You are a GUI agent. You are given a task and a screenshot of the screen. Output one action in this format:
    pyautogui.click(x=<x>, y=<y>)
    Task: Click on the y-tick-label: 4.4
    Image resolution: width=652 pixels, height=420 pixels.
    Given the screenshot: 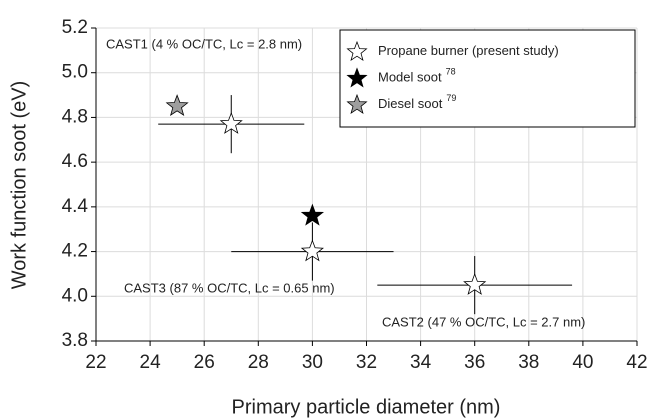 What is the action you would take?
    pyautogui.click(x=75, y=206)
    